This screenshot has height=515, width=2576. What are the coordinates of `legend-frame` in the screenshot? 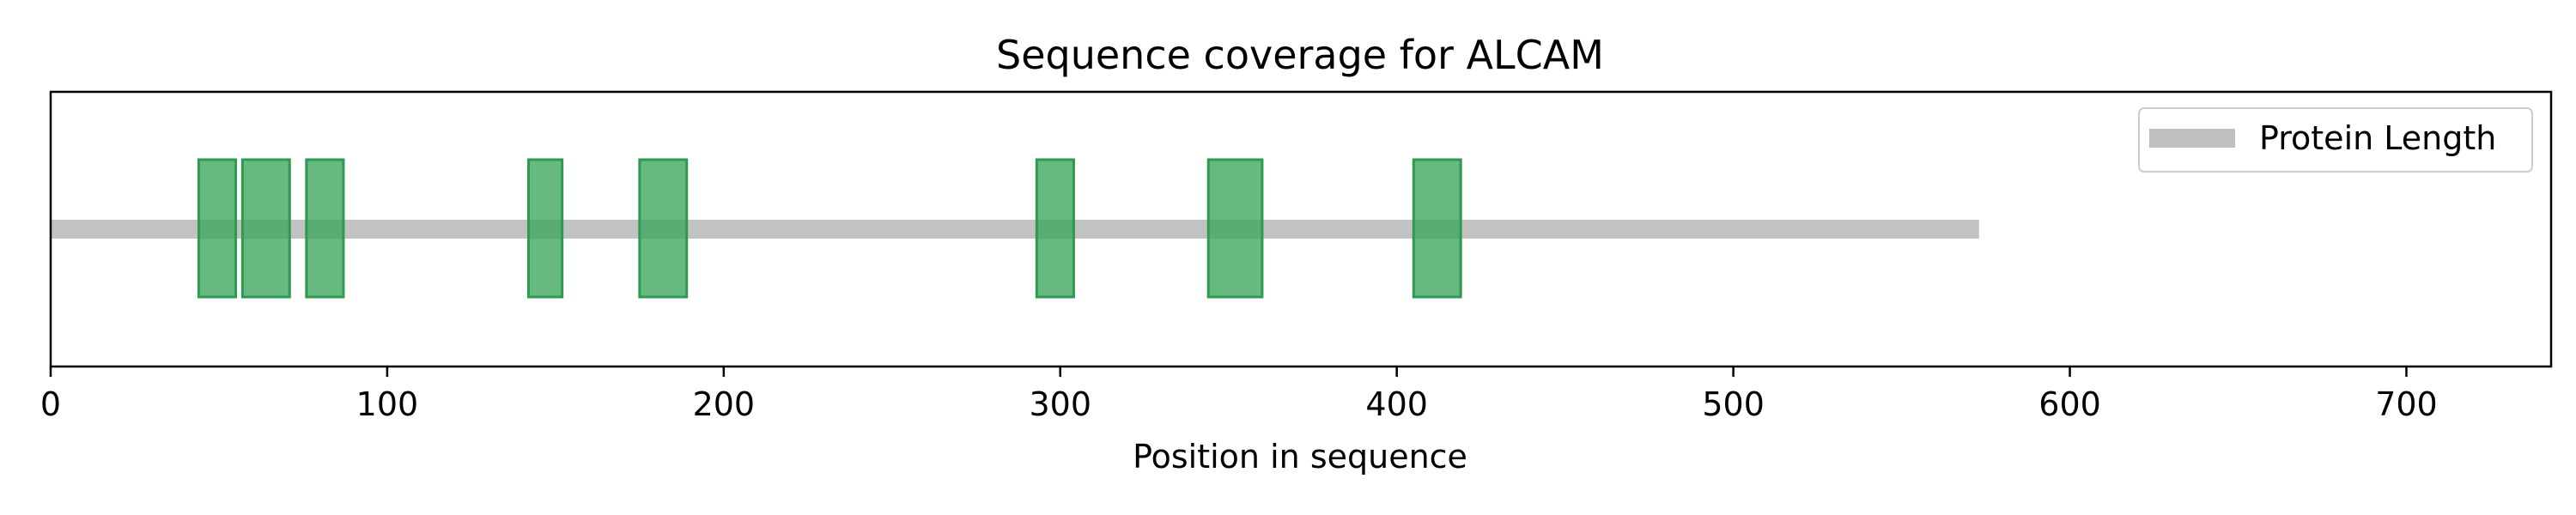 It's located at (2335, 140).